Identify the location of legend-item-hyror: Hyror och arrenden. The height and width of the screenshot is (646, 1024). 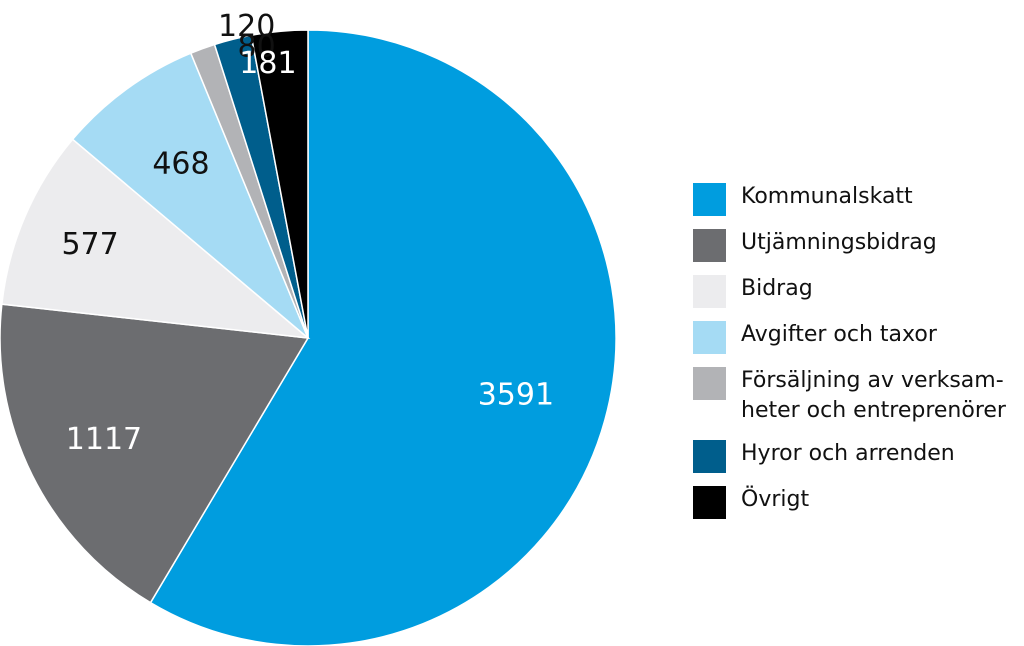
(858, 458).